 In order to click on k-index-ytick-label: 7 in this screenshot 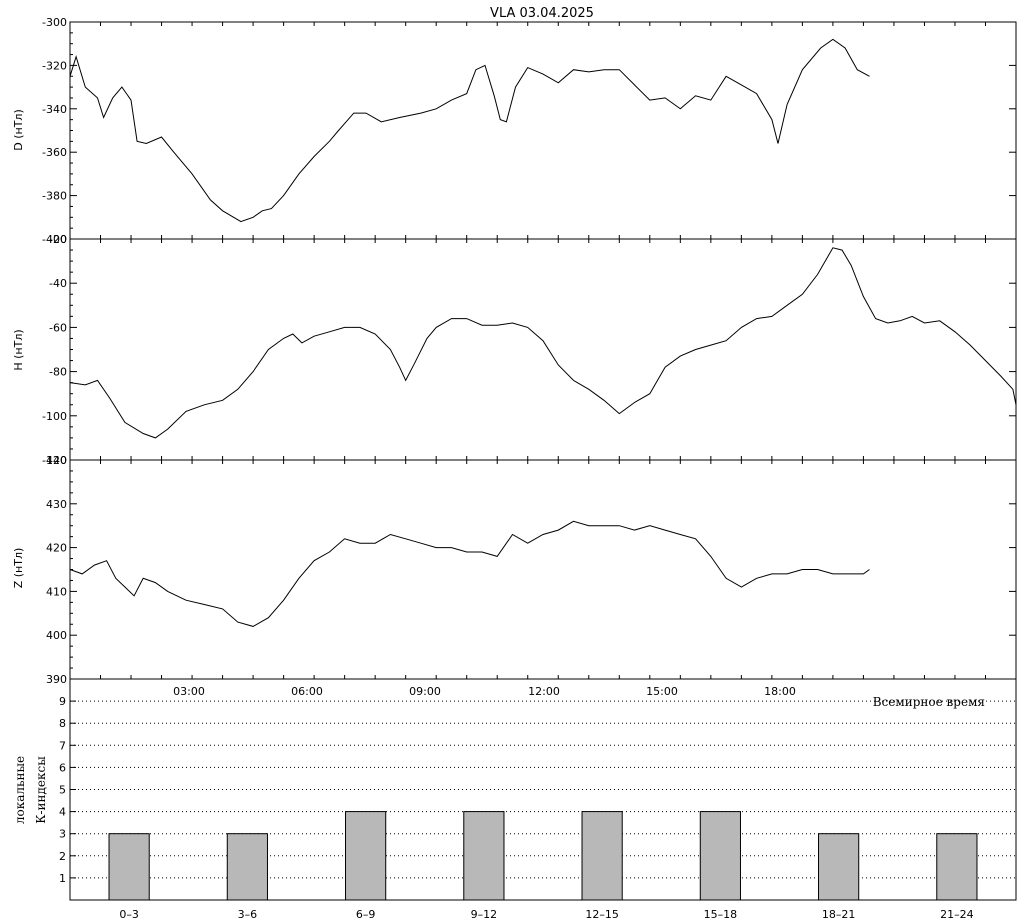, I will do `click(62, 745)`.